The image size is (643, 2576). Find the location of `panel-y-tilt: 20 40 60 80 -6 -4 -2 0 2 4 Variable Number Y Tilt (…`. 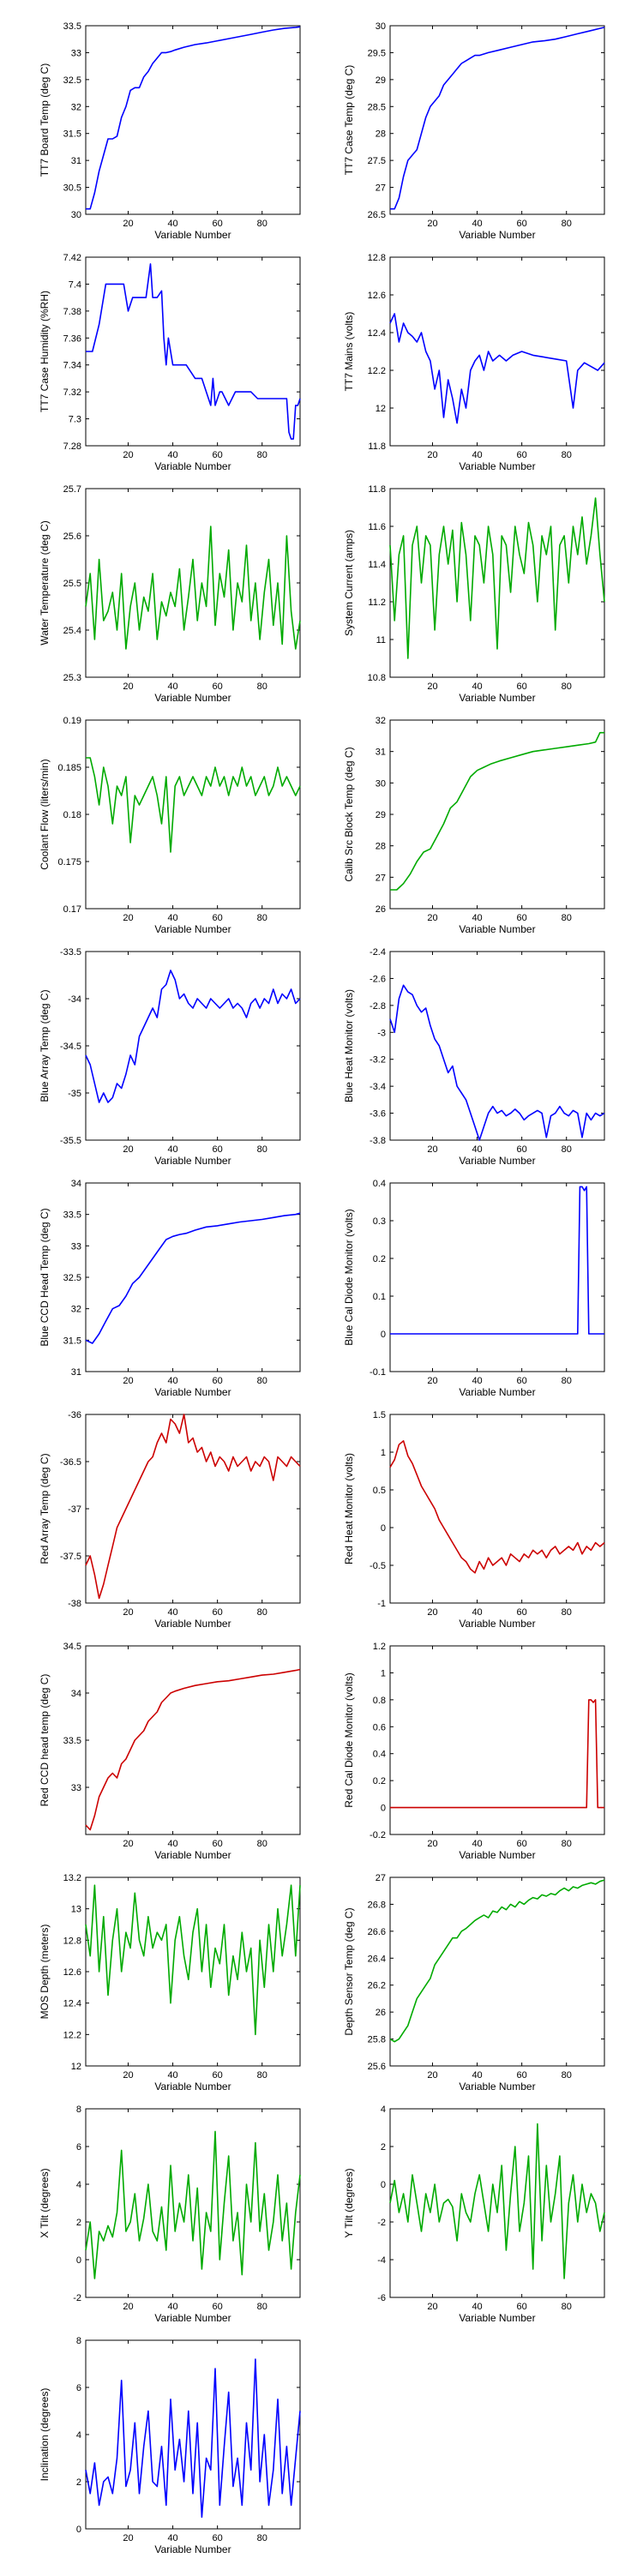

panel-y-tilt: 20 40 60 80 -6 -4 -2 0 2 4 Variable Number Y Tilt (… is located at coordinates (474, 2214).